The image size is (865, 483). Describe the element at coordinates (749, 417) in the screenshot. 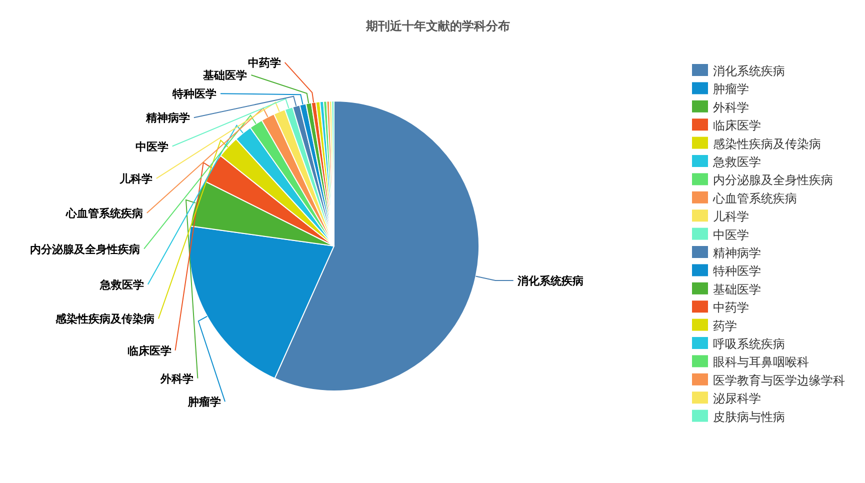

I see `legend-label: 皮肤病与性病` at that location.